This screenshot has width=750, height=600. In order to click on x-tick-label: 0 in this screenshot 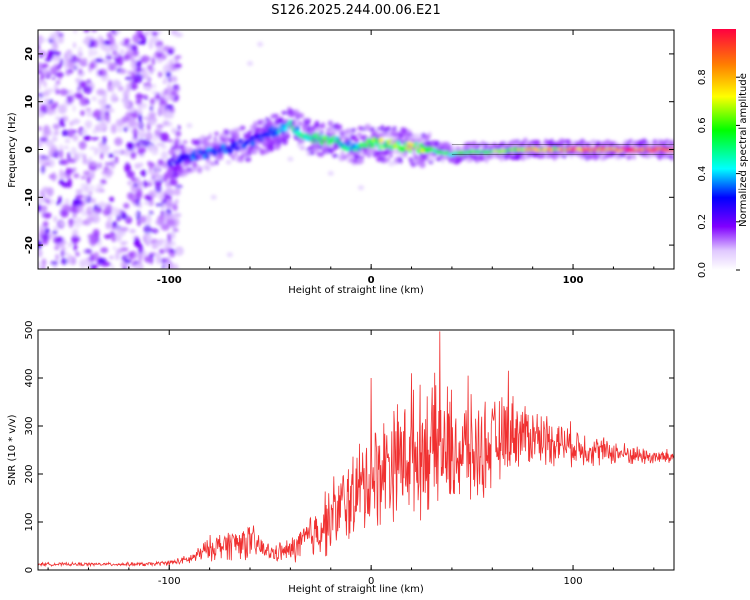, I will do `click(371, 581)`.